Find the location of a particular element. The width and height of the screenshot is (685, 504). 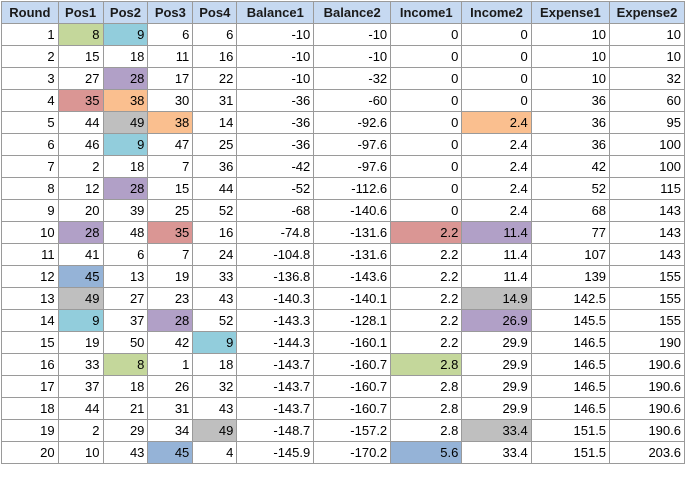

table-cell: 28 is located at coordinates (125, 188).